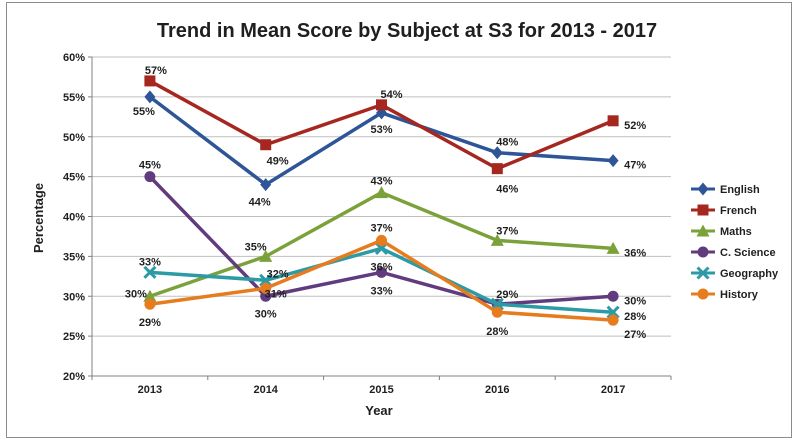 The height and width of the screenshot is (446, 800). I want to click on data-label-geography-2014: 32%, so click(278, 274).